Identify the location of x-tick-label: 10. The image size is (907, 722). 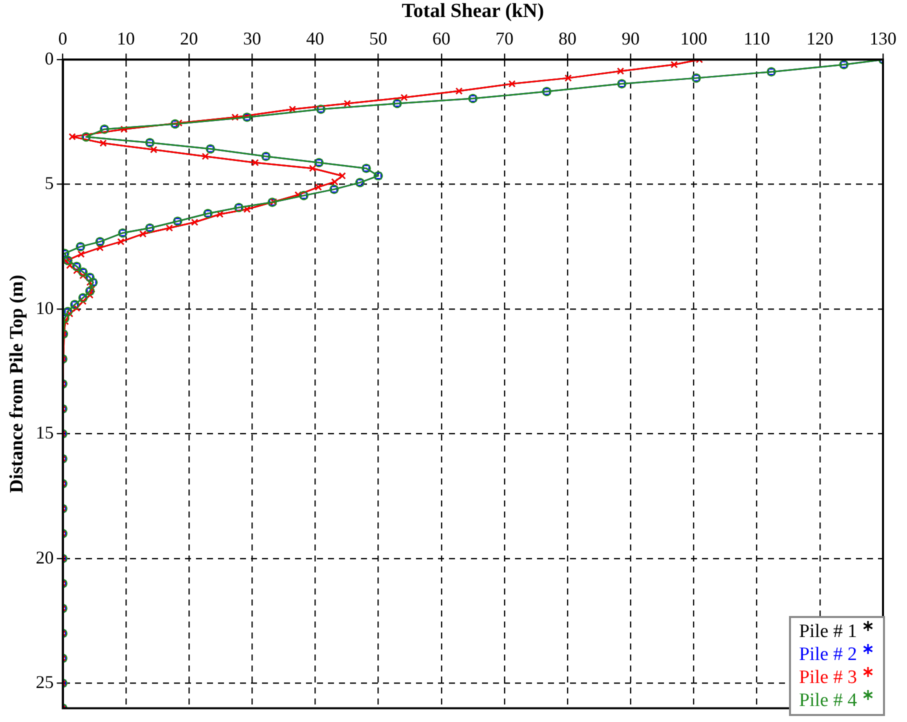
(125, 38).